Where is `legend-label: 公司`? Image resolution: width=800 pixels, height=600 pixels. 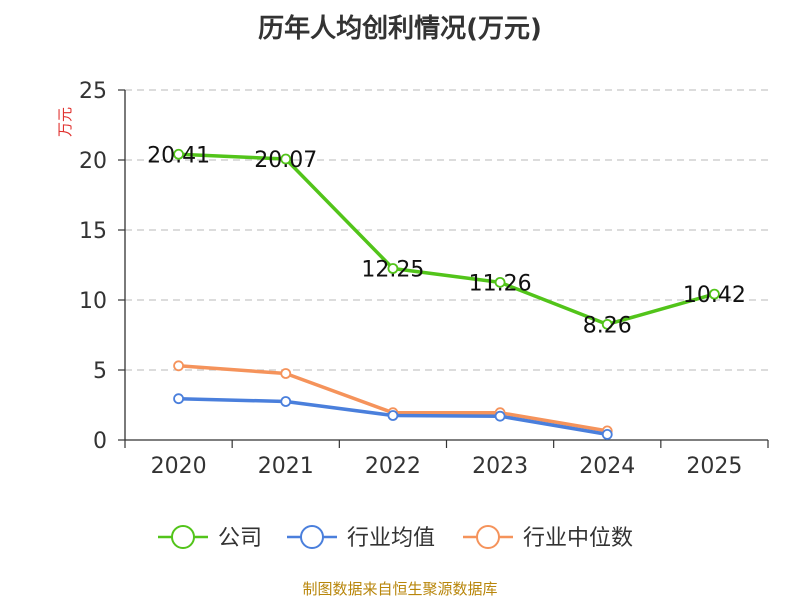
legend-label: 公司 is located at coordinates (240, 538).